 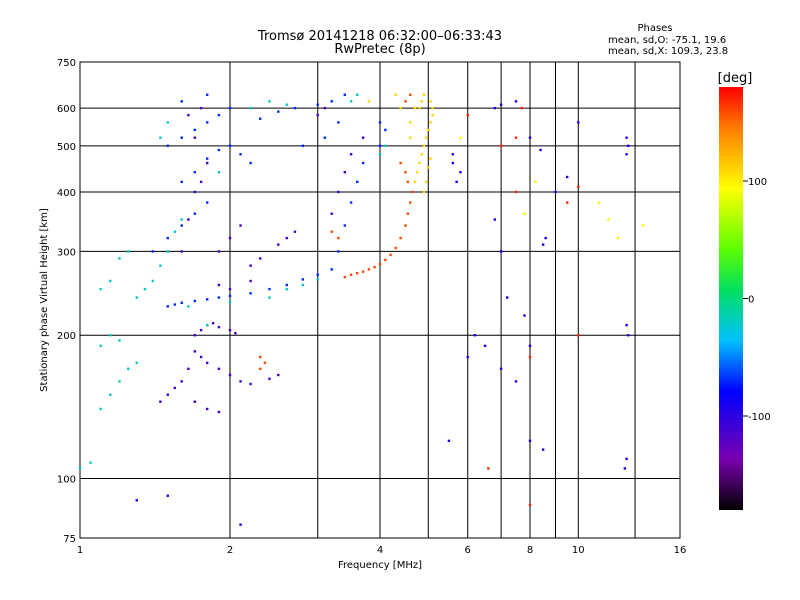 I want to click on y-tick-label: 750, so click(x=66, y=63).